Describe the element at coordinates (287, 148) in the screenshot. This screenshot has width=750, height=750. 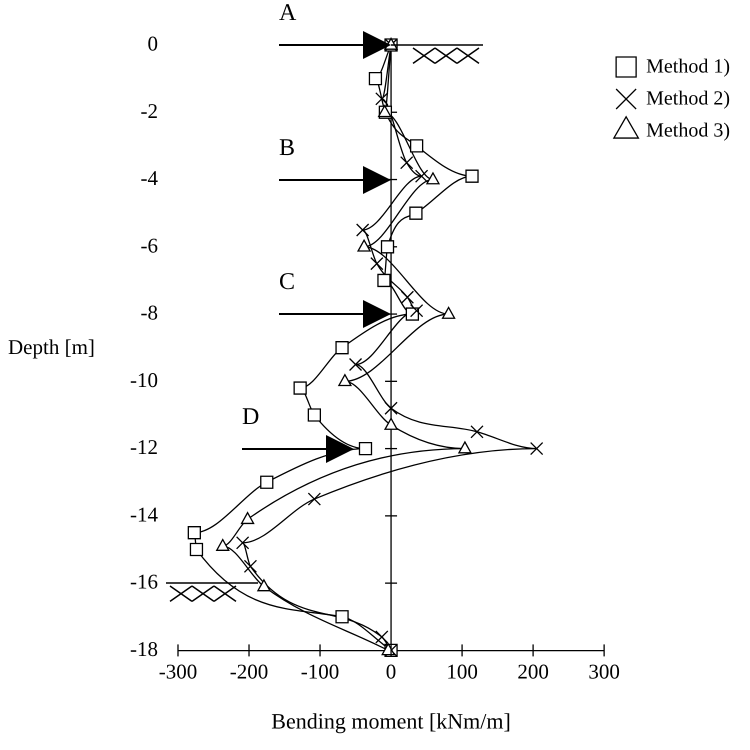
I see `annotation: B` at that location.